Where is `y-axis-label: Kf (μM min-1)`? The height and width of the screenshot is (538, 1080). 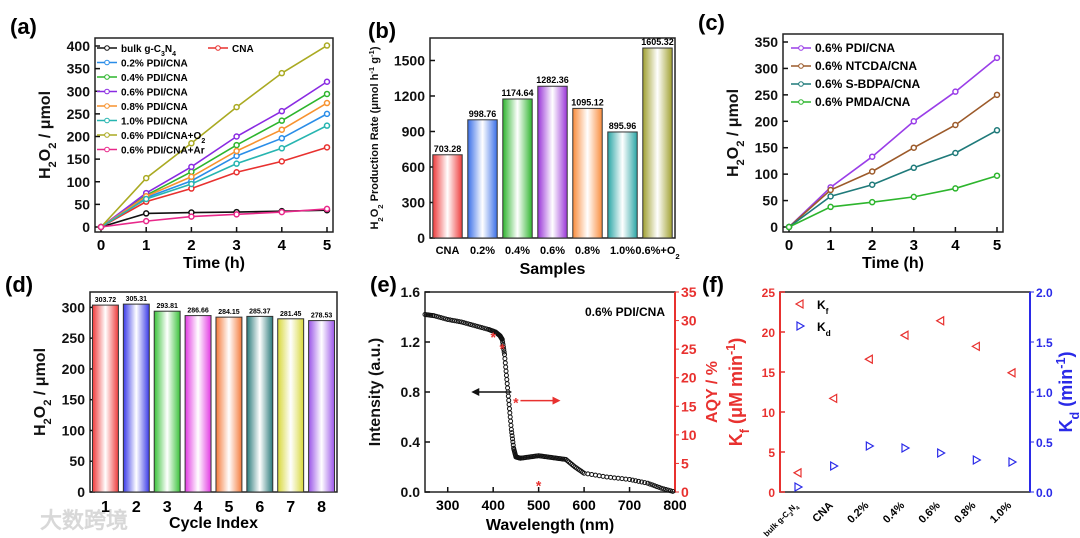 y-axis-label: Kf (μM min-1) is located at coordinates (738, 392).